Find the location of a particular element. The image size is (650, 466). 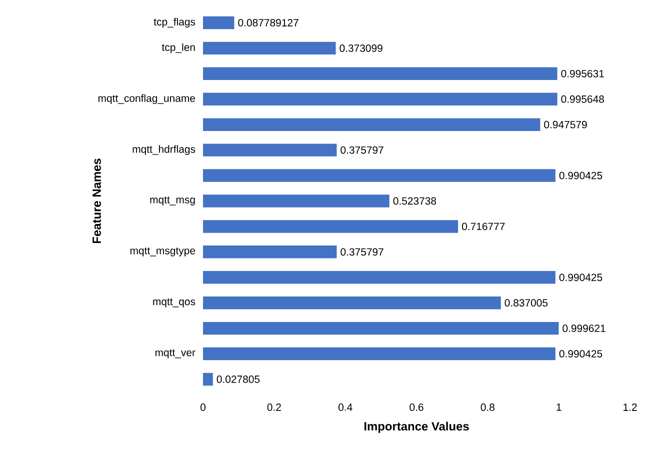

x-tick-label: 1 is located at coordinates (559, 407).